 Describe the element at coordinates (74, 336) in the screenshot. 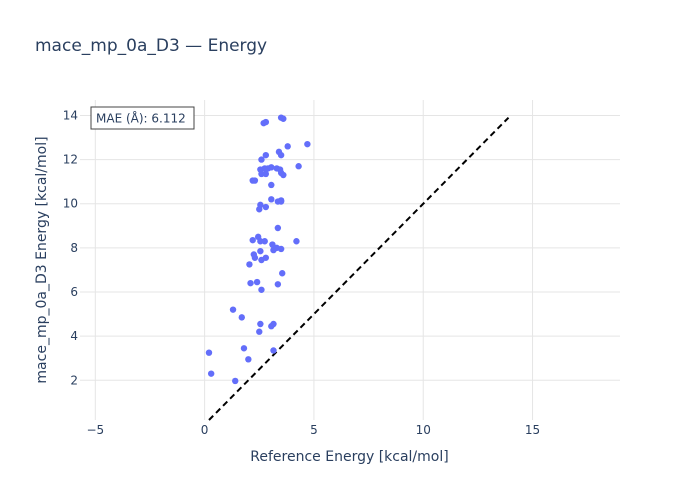

I see `y-tick-label: 4` at that location.